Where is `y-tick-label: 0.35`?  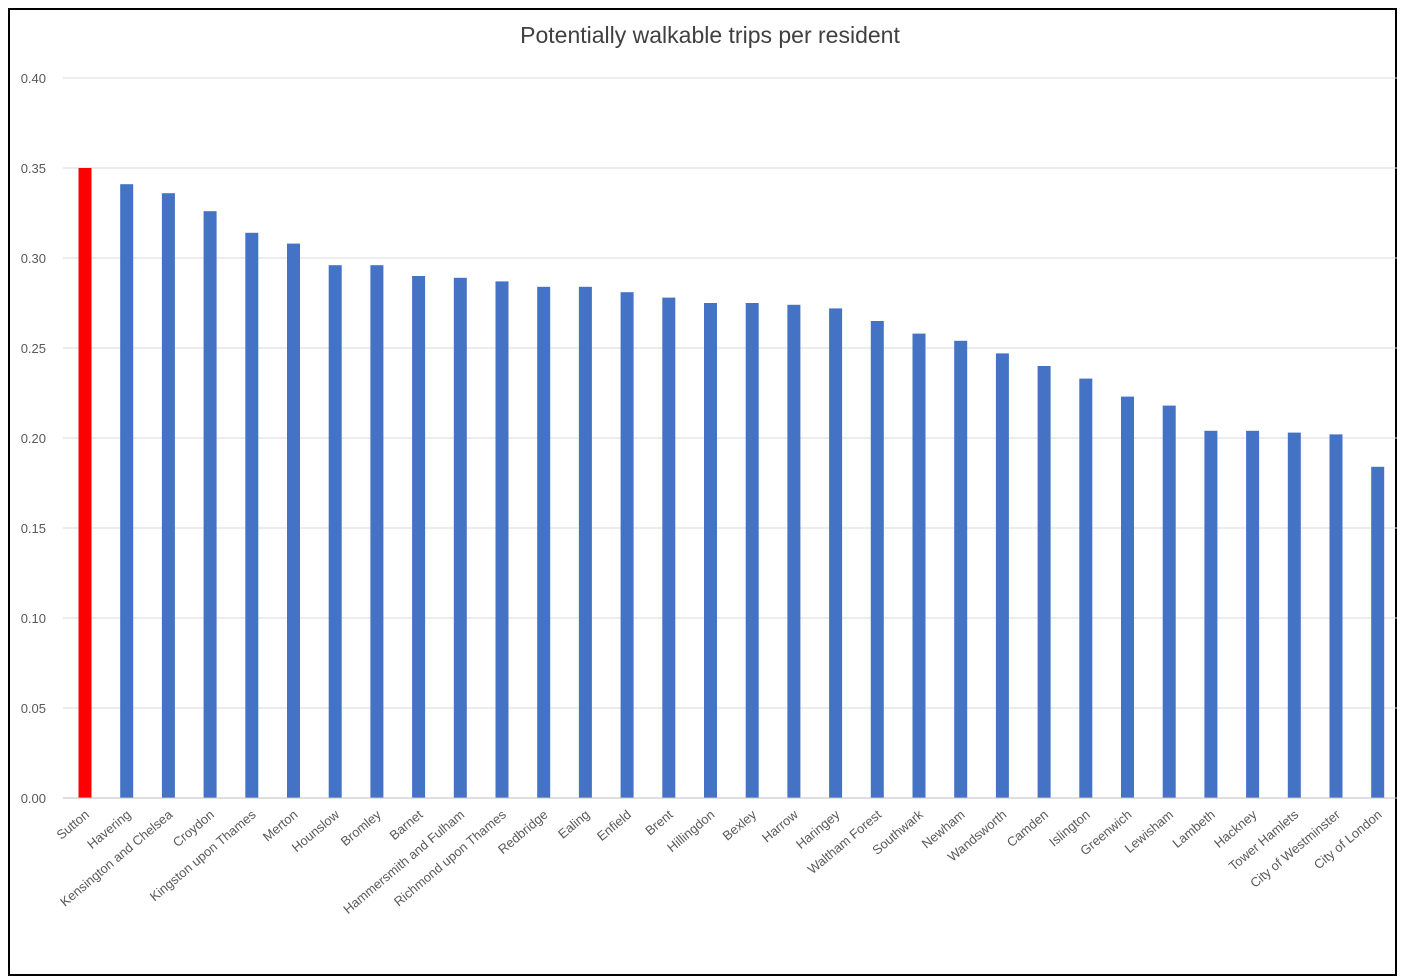
y-tick-label: 0.35 is located at coordinates (33, 168).